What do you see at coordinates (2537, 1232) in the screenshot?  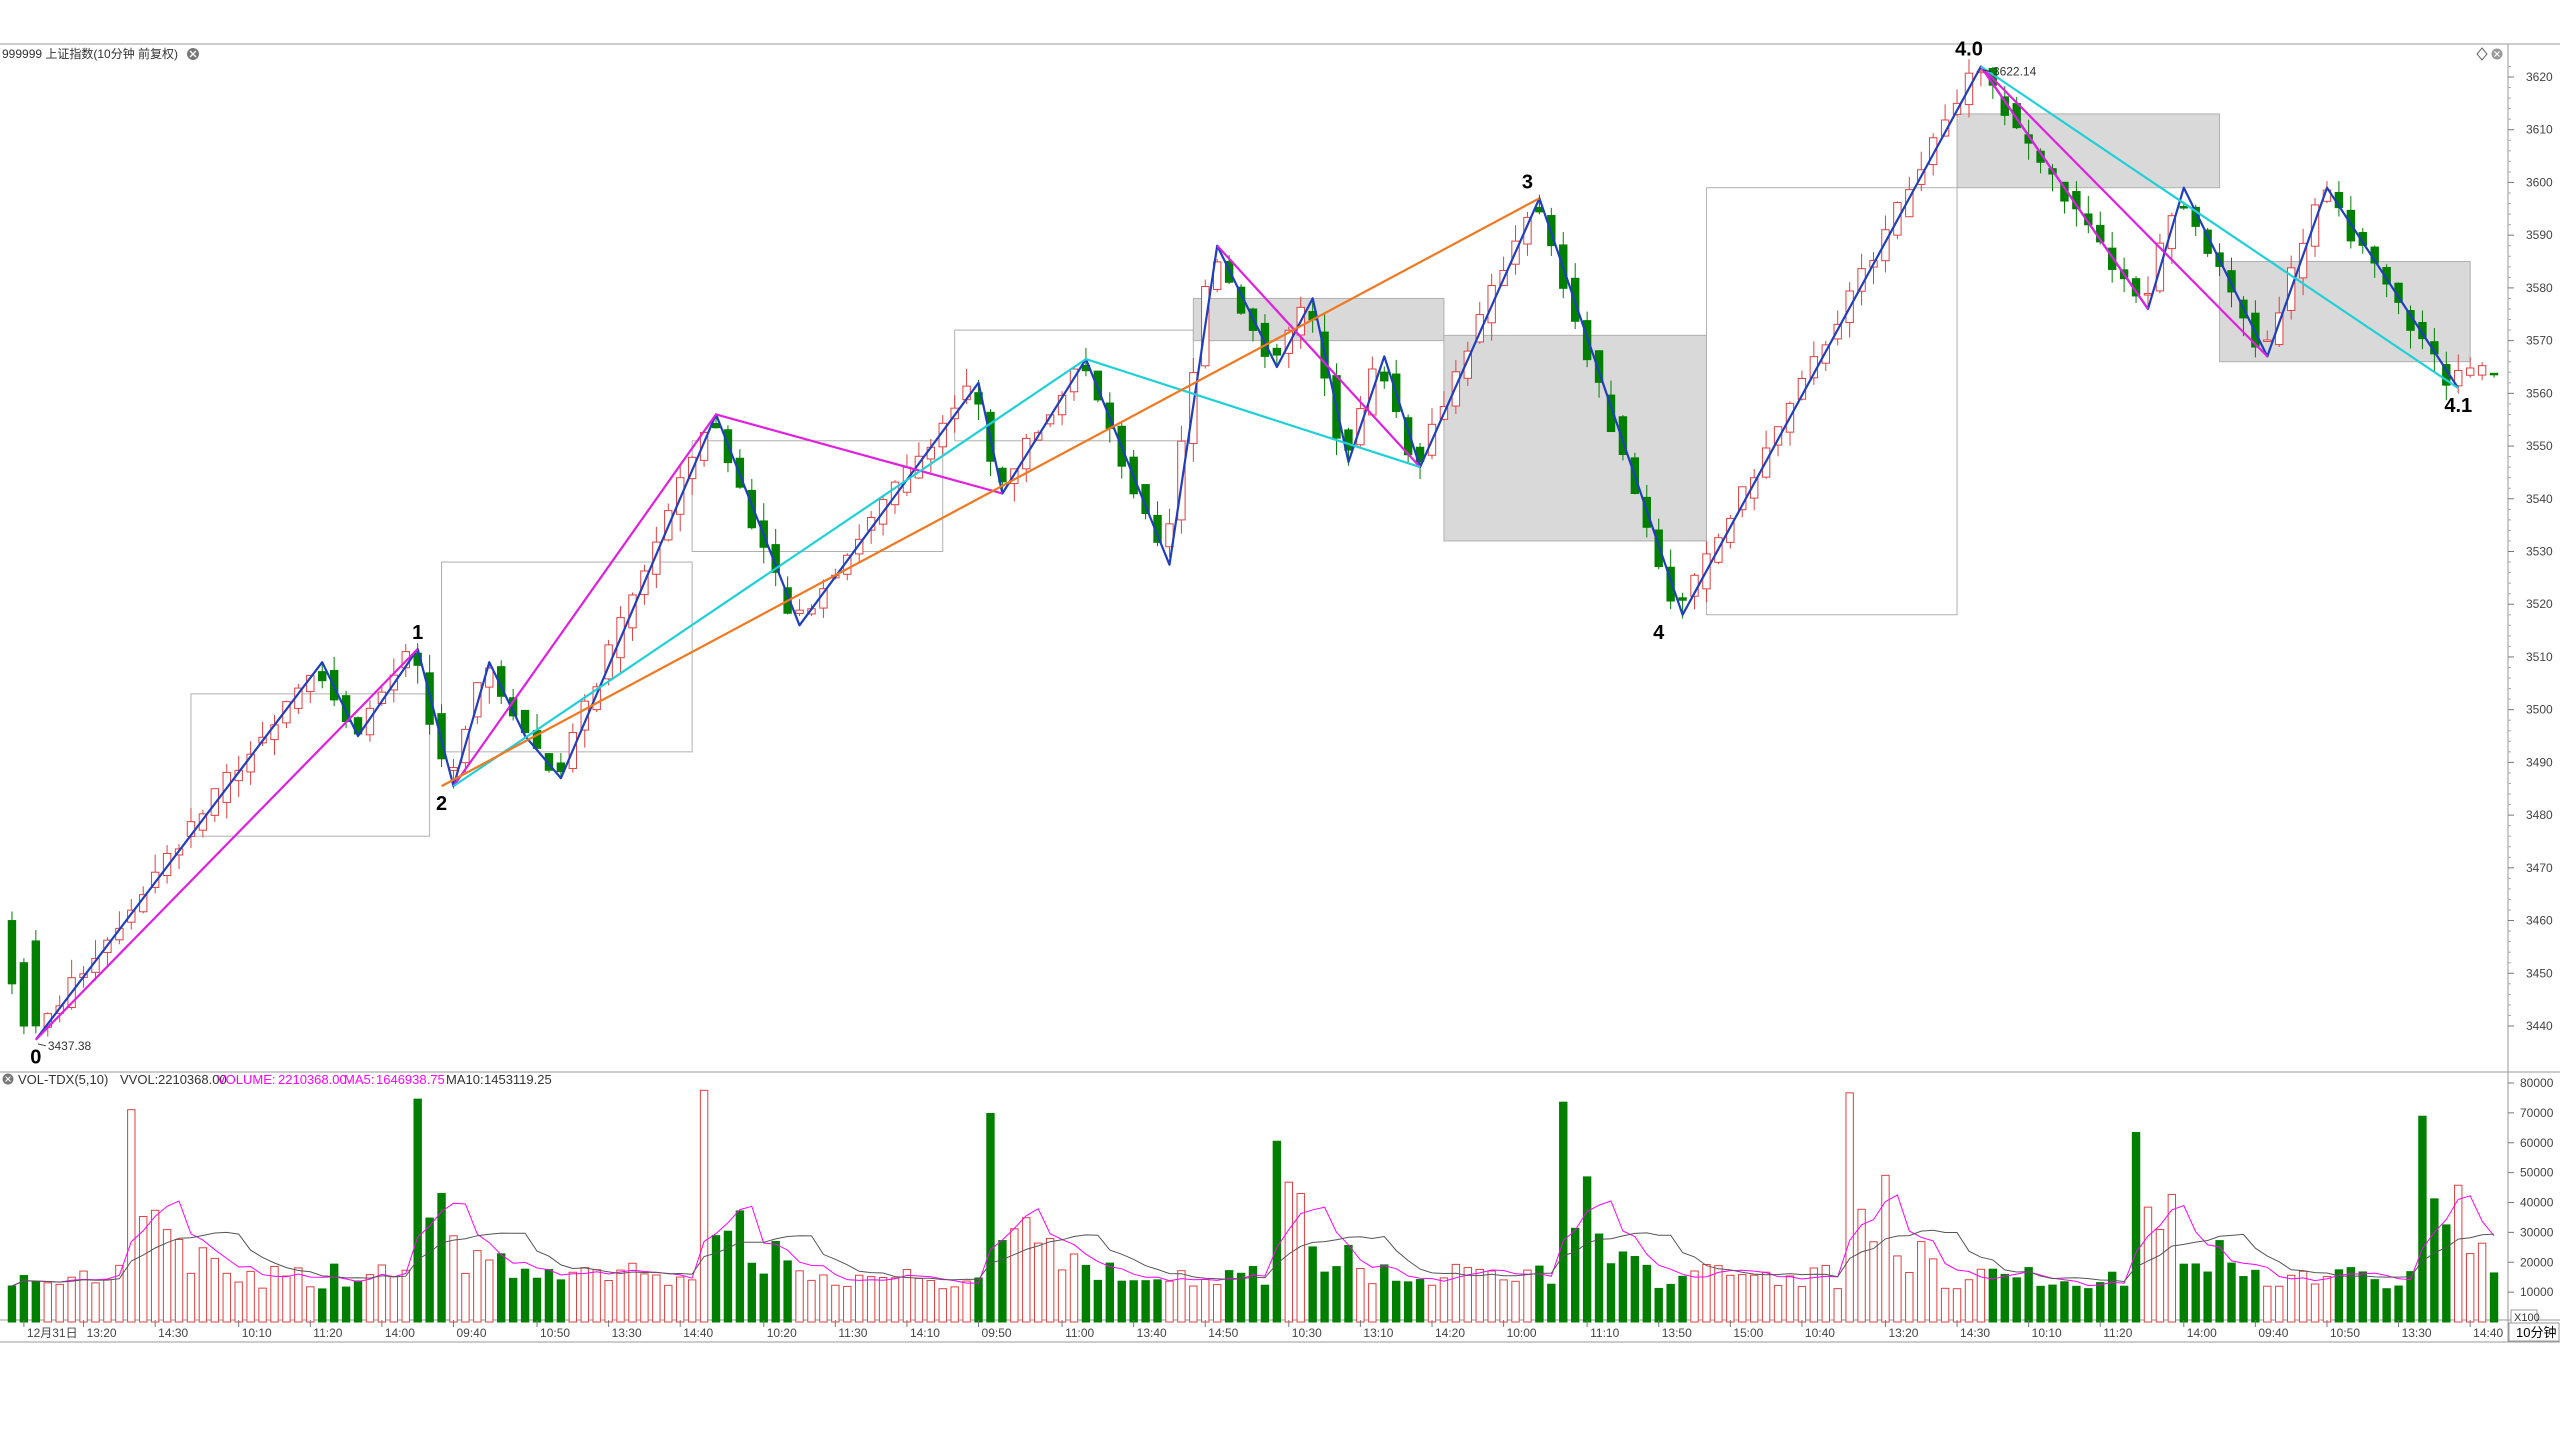 I see `volume-tick-label: 30000` at bounding box center [2537, 1232].